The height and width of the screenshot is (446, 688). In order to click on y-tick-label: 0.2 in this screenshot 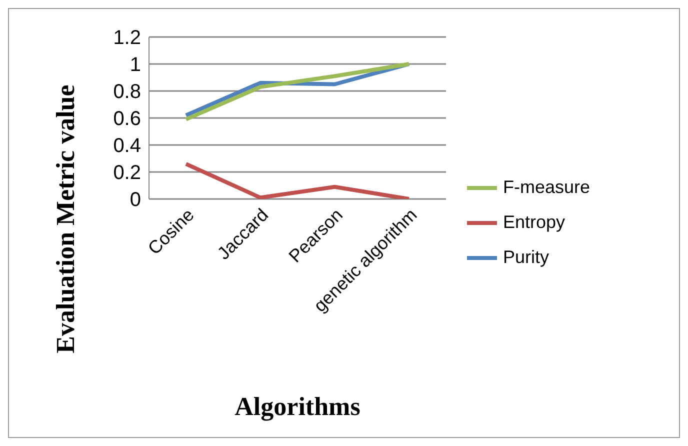, I will do `click(127, 173)`.